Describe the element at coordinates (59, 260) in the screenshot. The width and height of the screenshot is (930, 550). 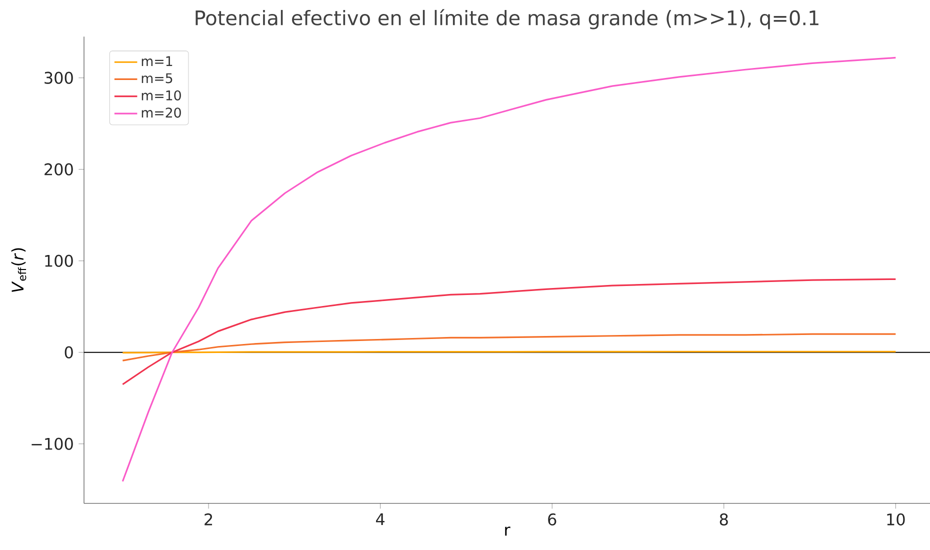
I see `y-tick-label: 100` at that location.